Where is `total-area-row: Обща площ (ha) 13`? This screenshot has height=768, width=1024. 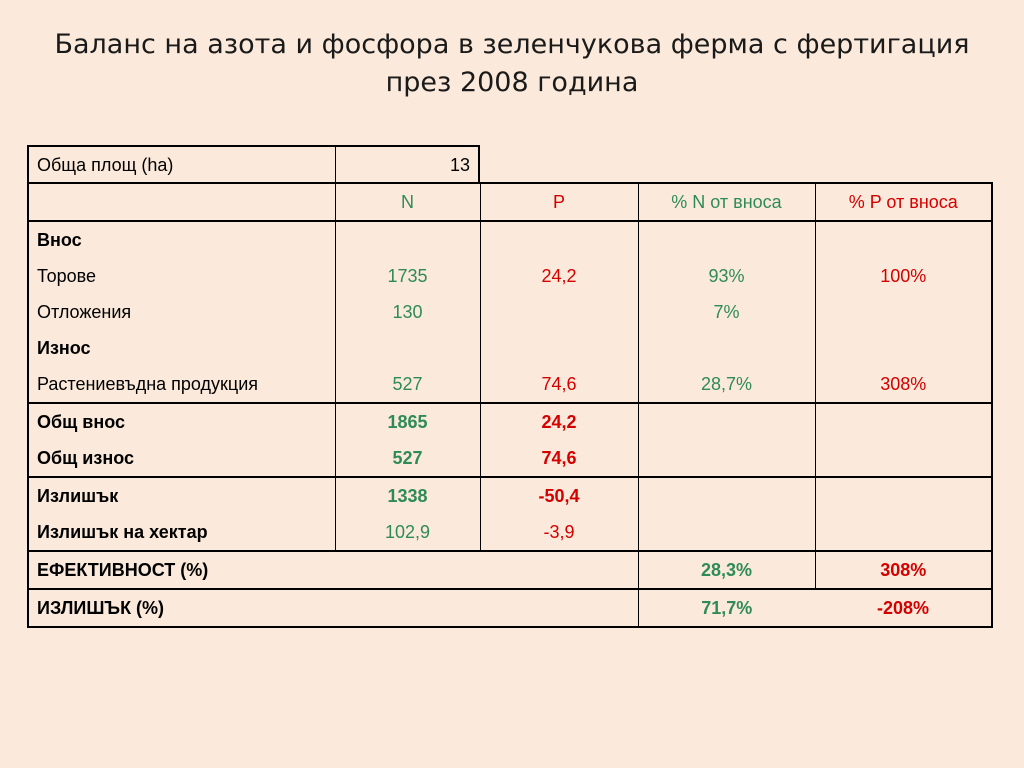 total-area-row: Обща площ (ha) 13 is located at coordinates (253, 164).